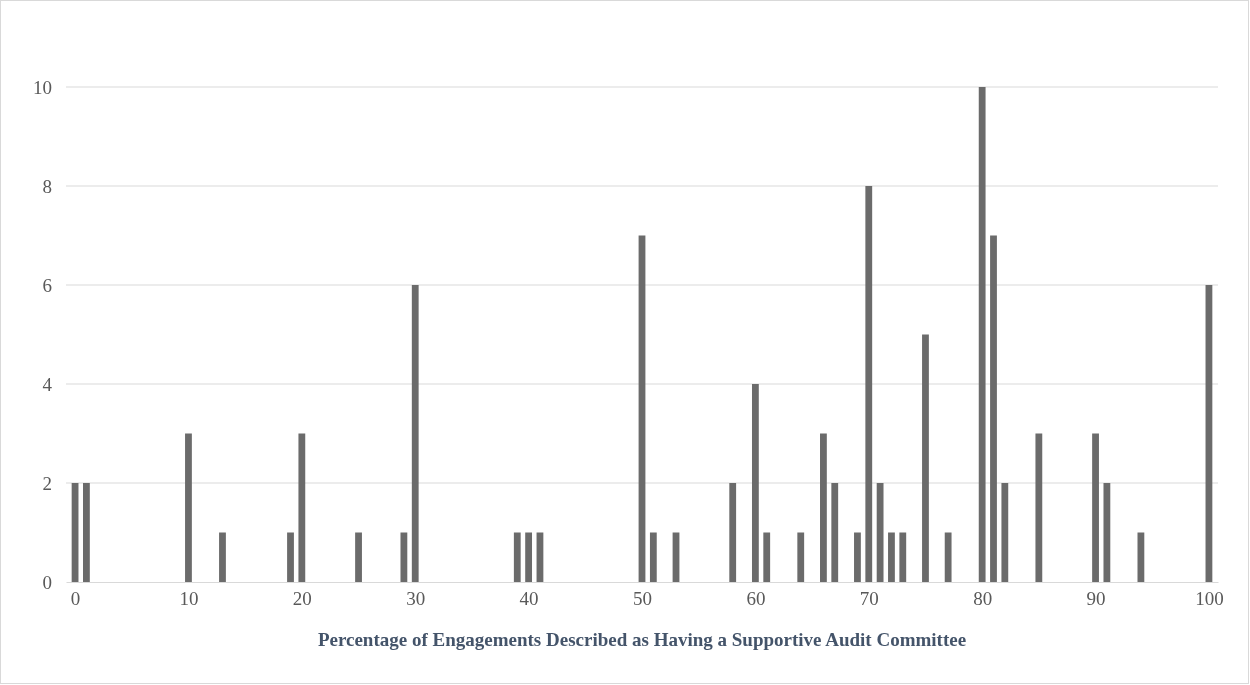  Describe the element at coordinates (1209, 599) in the screenshot. I see `x-tick-label: 100` at that location.